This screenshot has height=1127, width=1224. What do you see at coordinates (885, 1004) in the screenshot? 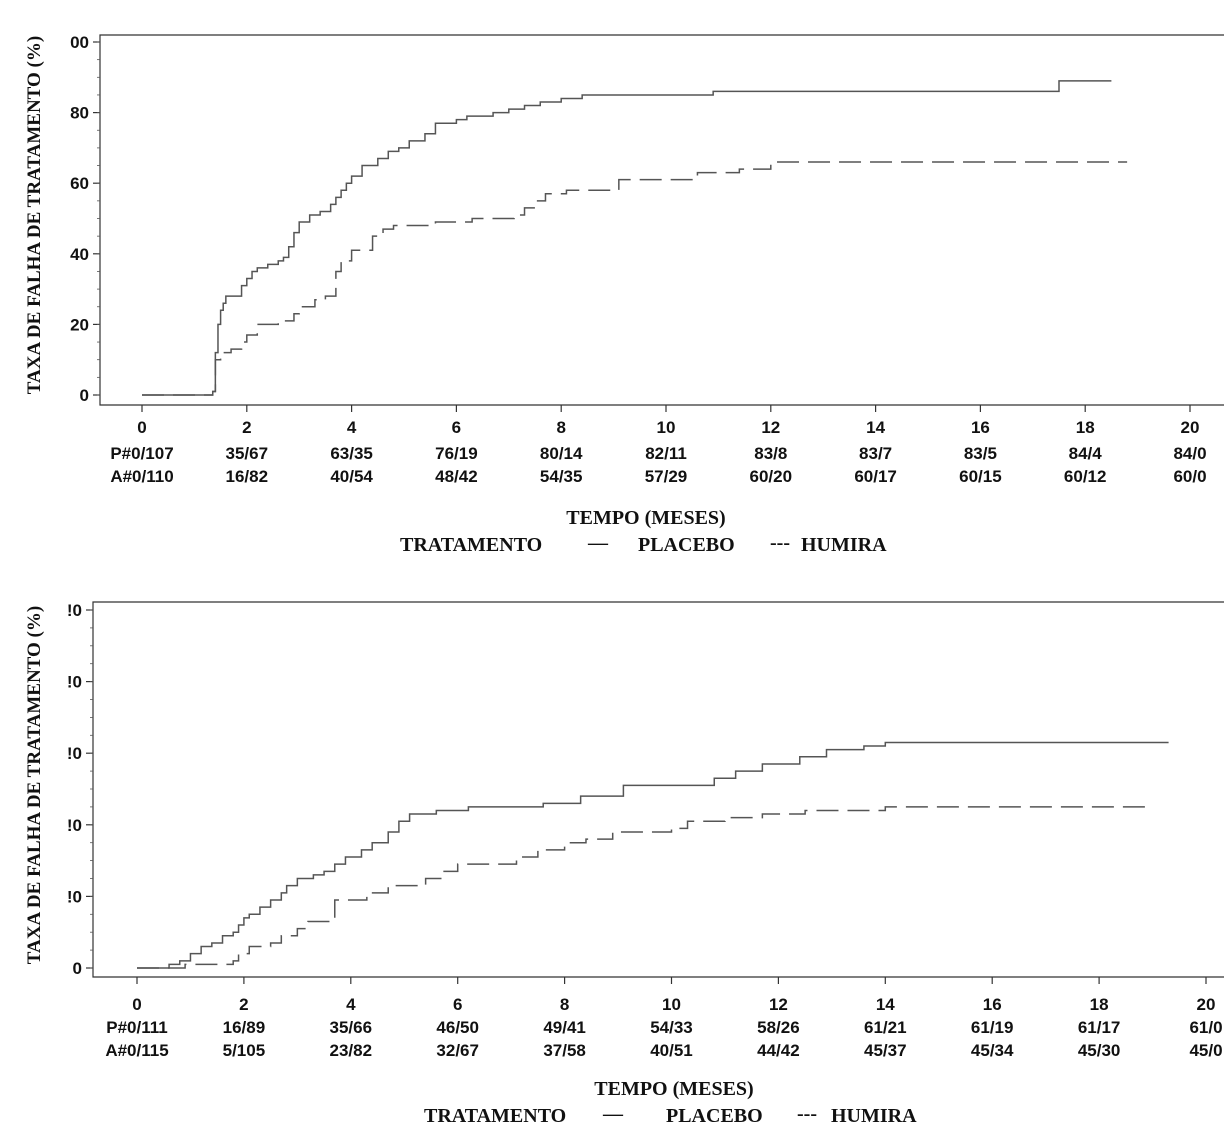
I see `chart2-x-tick-label: 14` at bounding box center [885, 1004].